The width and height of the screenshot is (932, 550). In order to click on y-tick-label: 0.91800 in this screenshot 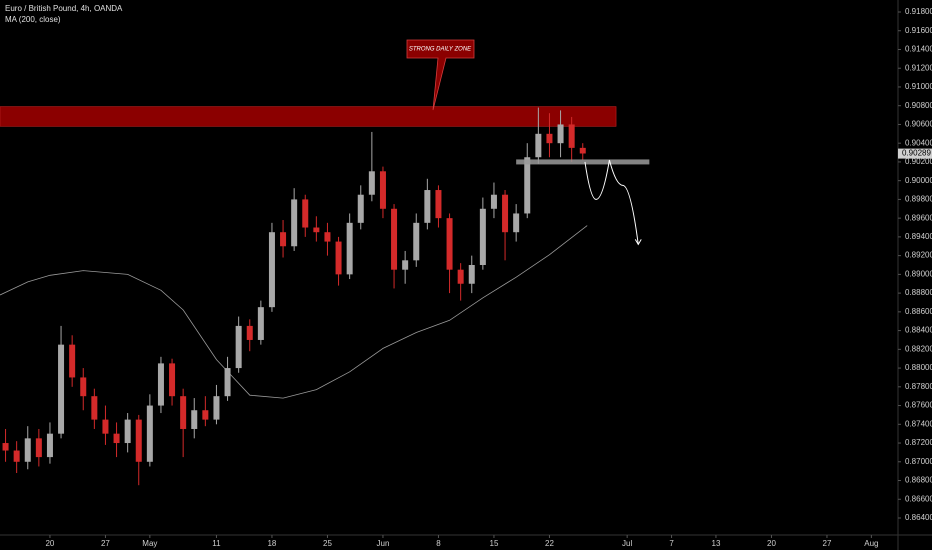, I will do `click(918, 11)`.